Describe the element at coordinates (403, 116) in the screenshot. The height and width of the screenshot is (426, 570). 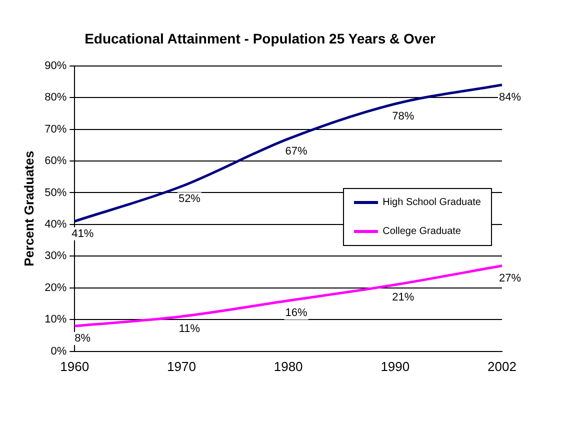
I see `data-label: 78%` at that location.